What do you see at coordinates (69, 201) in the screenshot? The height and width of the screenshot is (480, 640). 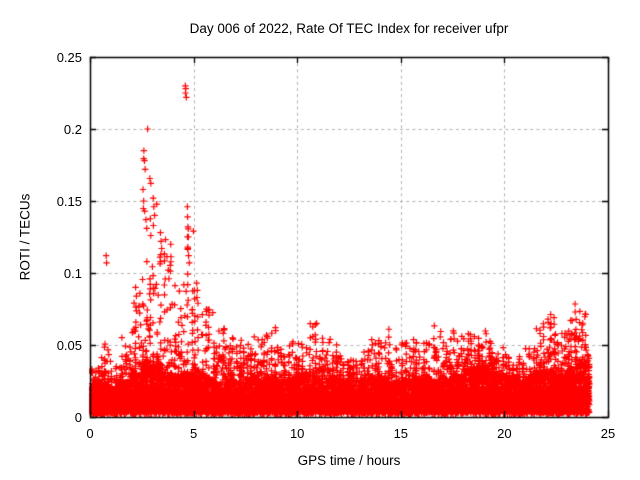 I see `y-tick-label: 0.15` at bounding box center [69, 201].